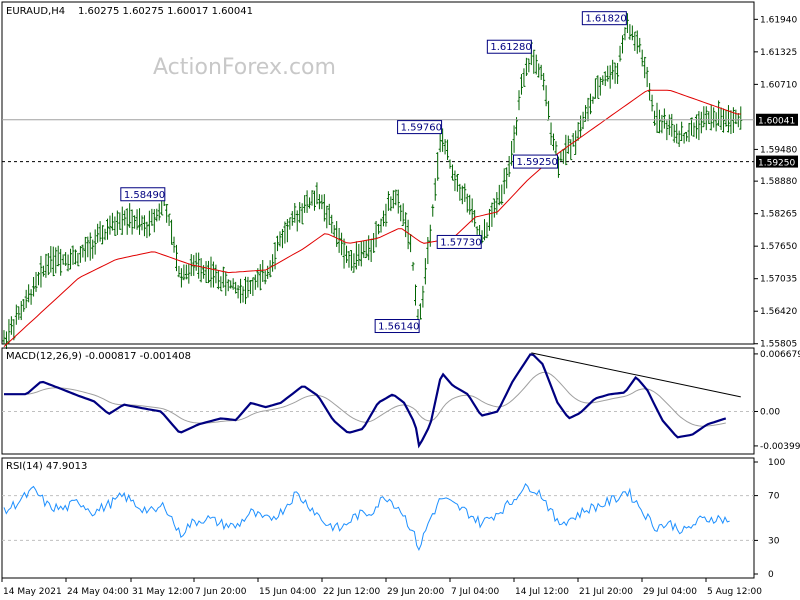  Describe the element at coordinates (35, 11) in the screenshot. I see `symbol-label: EURAUD,H4` at that location.